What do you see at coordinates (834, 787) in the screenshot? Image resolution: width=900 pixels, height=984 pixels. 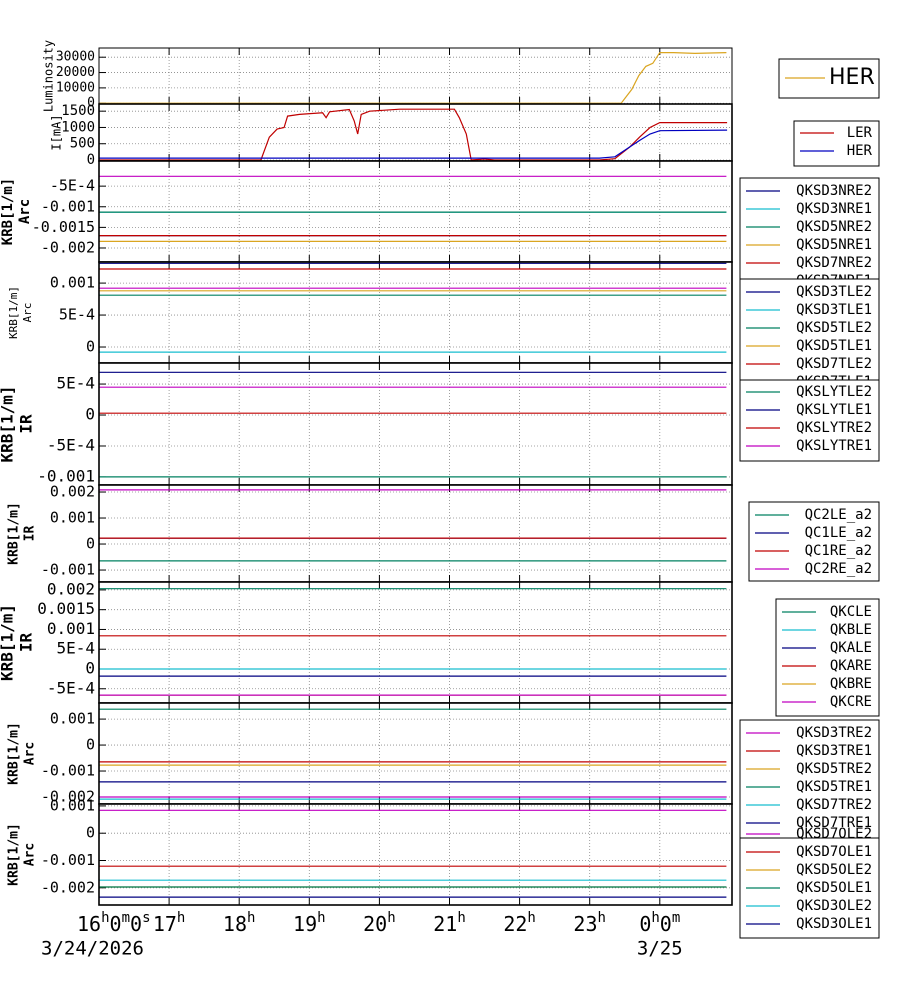 I see `legend-label: QKSD5TRE1` at bounding box center [834, 787].